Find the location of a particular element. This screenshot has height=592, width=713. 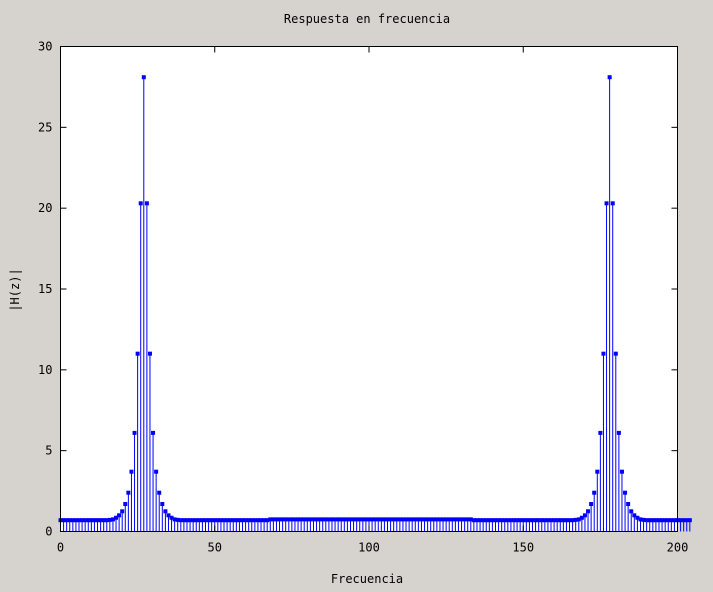

y-axis-label: |H(z)| is located at coordinates (15, 289).